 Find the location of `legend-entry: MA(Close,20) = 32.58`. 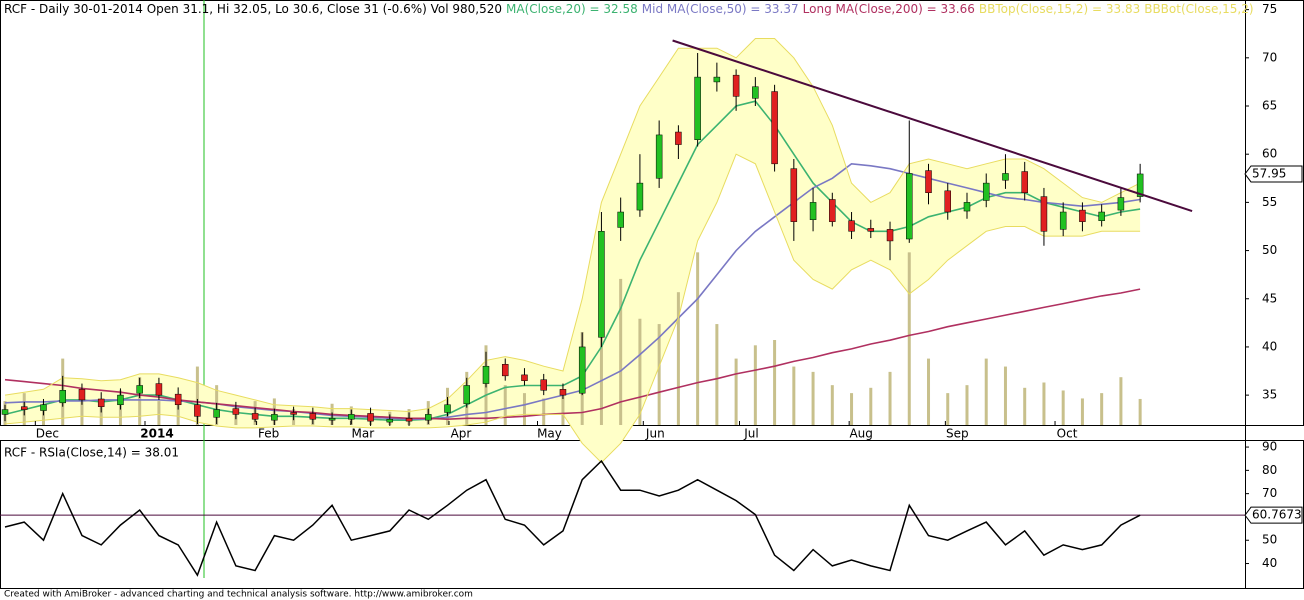

legend-entry: MA(Close,20) = 32.58 is located at coordinates (572, 9).